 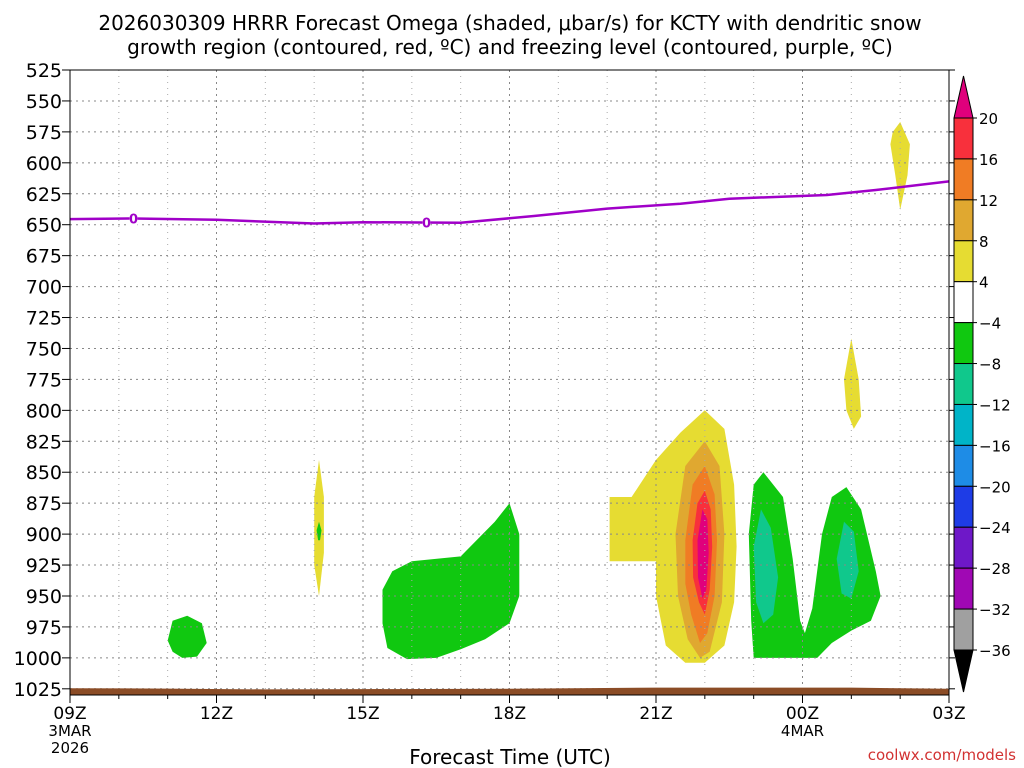 I want to click on colorbar-label-13: −36, so click(x=995, y=651).